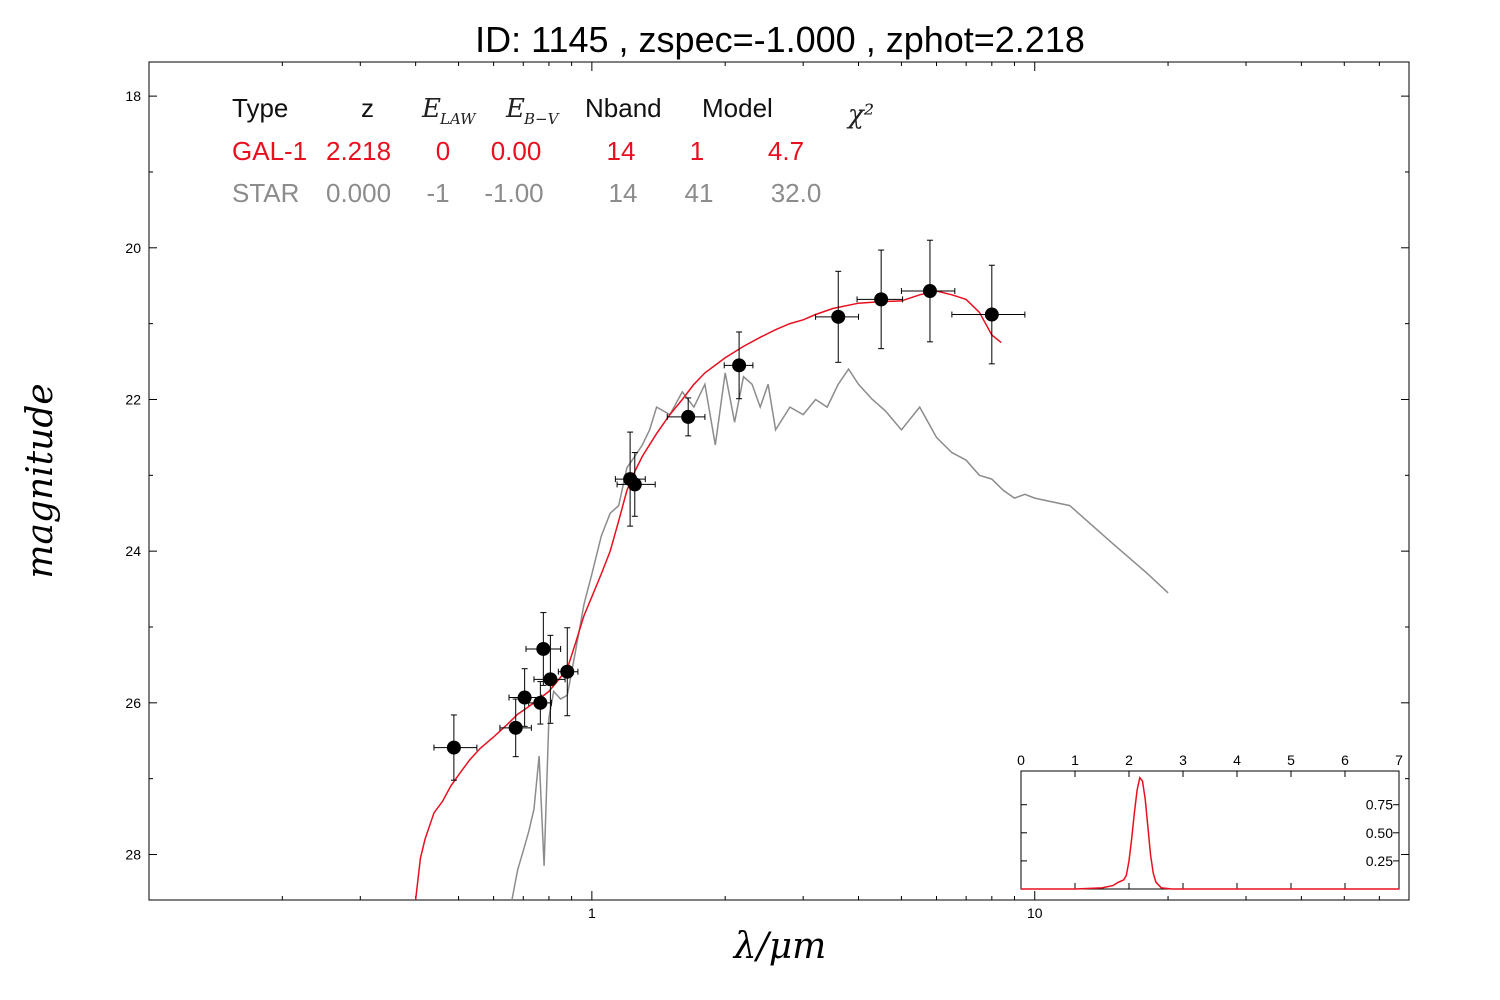 Image resolution: width=1500 pixels, height=1000 pixels. I want to click on inset-x-tick-label: 2, so click(1129, 760).